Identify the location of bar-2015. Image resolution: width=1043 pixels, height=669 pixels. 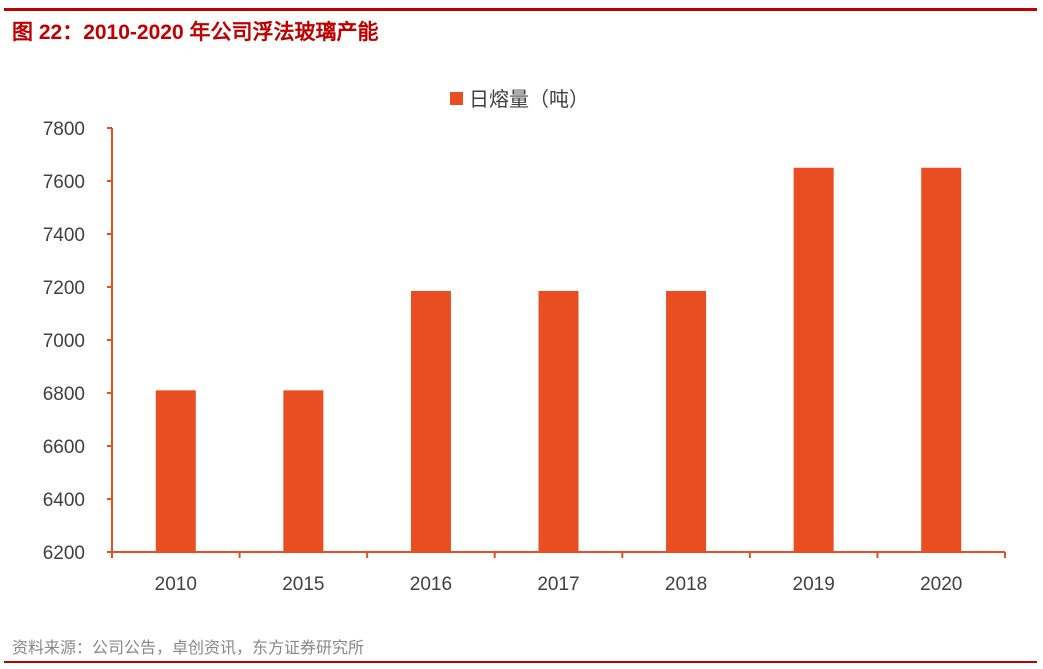
(303, 471).